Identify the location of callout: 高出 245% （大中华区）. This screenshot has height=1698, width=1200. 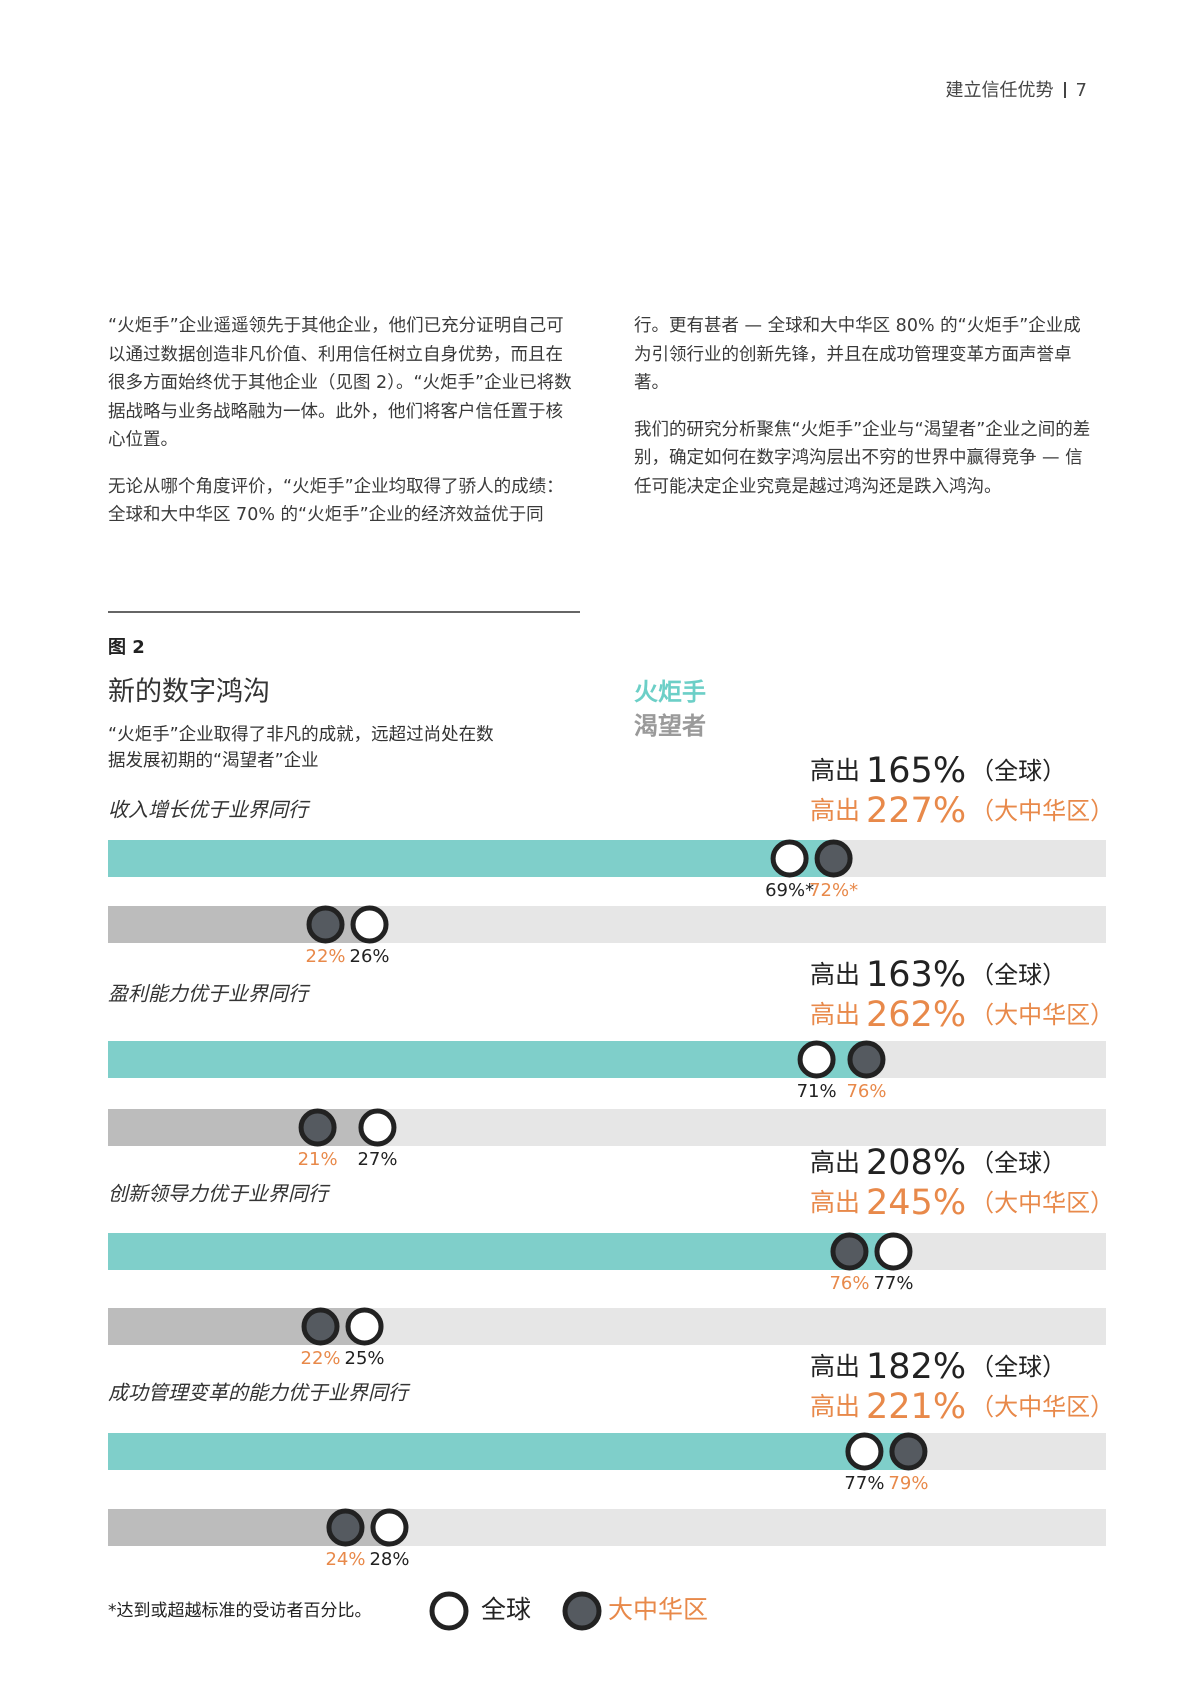
(962, 1203).